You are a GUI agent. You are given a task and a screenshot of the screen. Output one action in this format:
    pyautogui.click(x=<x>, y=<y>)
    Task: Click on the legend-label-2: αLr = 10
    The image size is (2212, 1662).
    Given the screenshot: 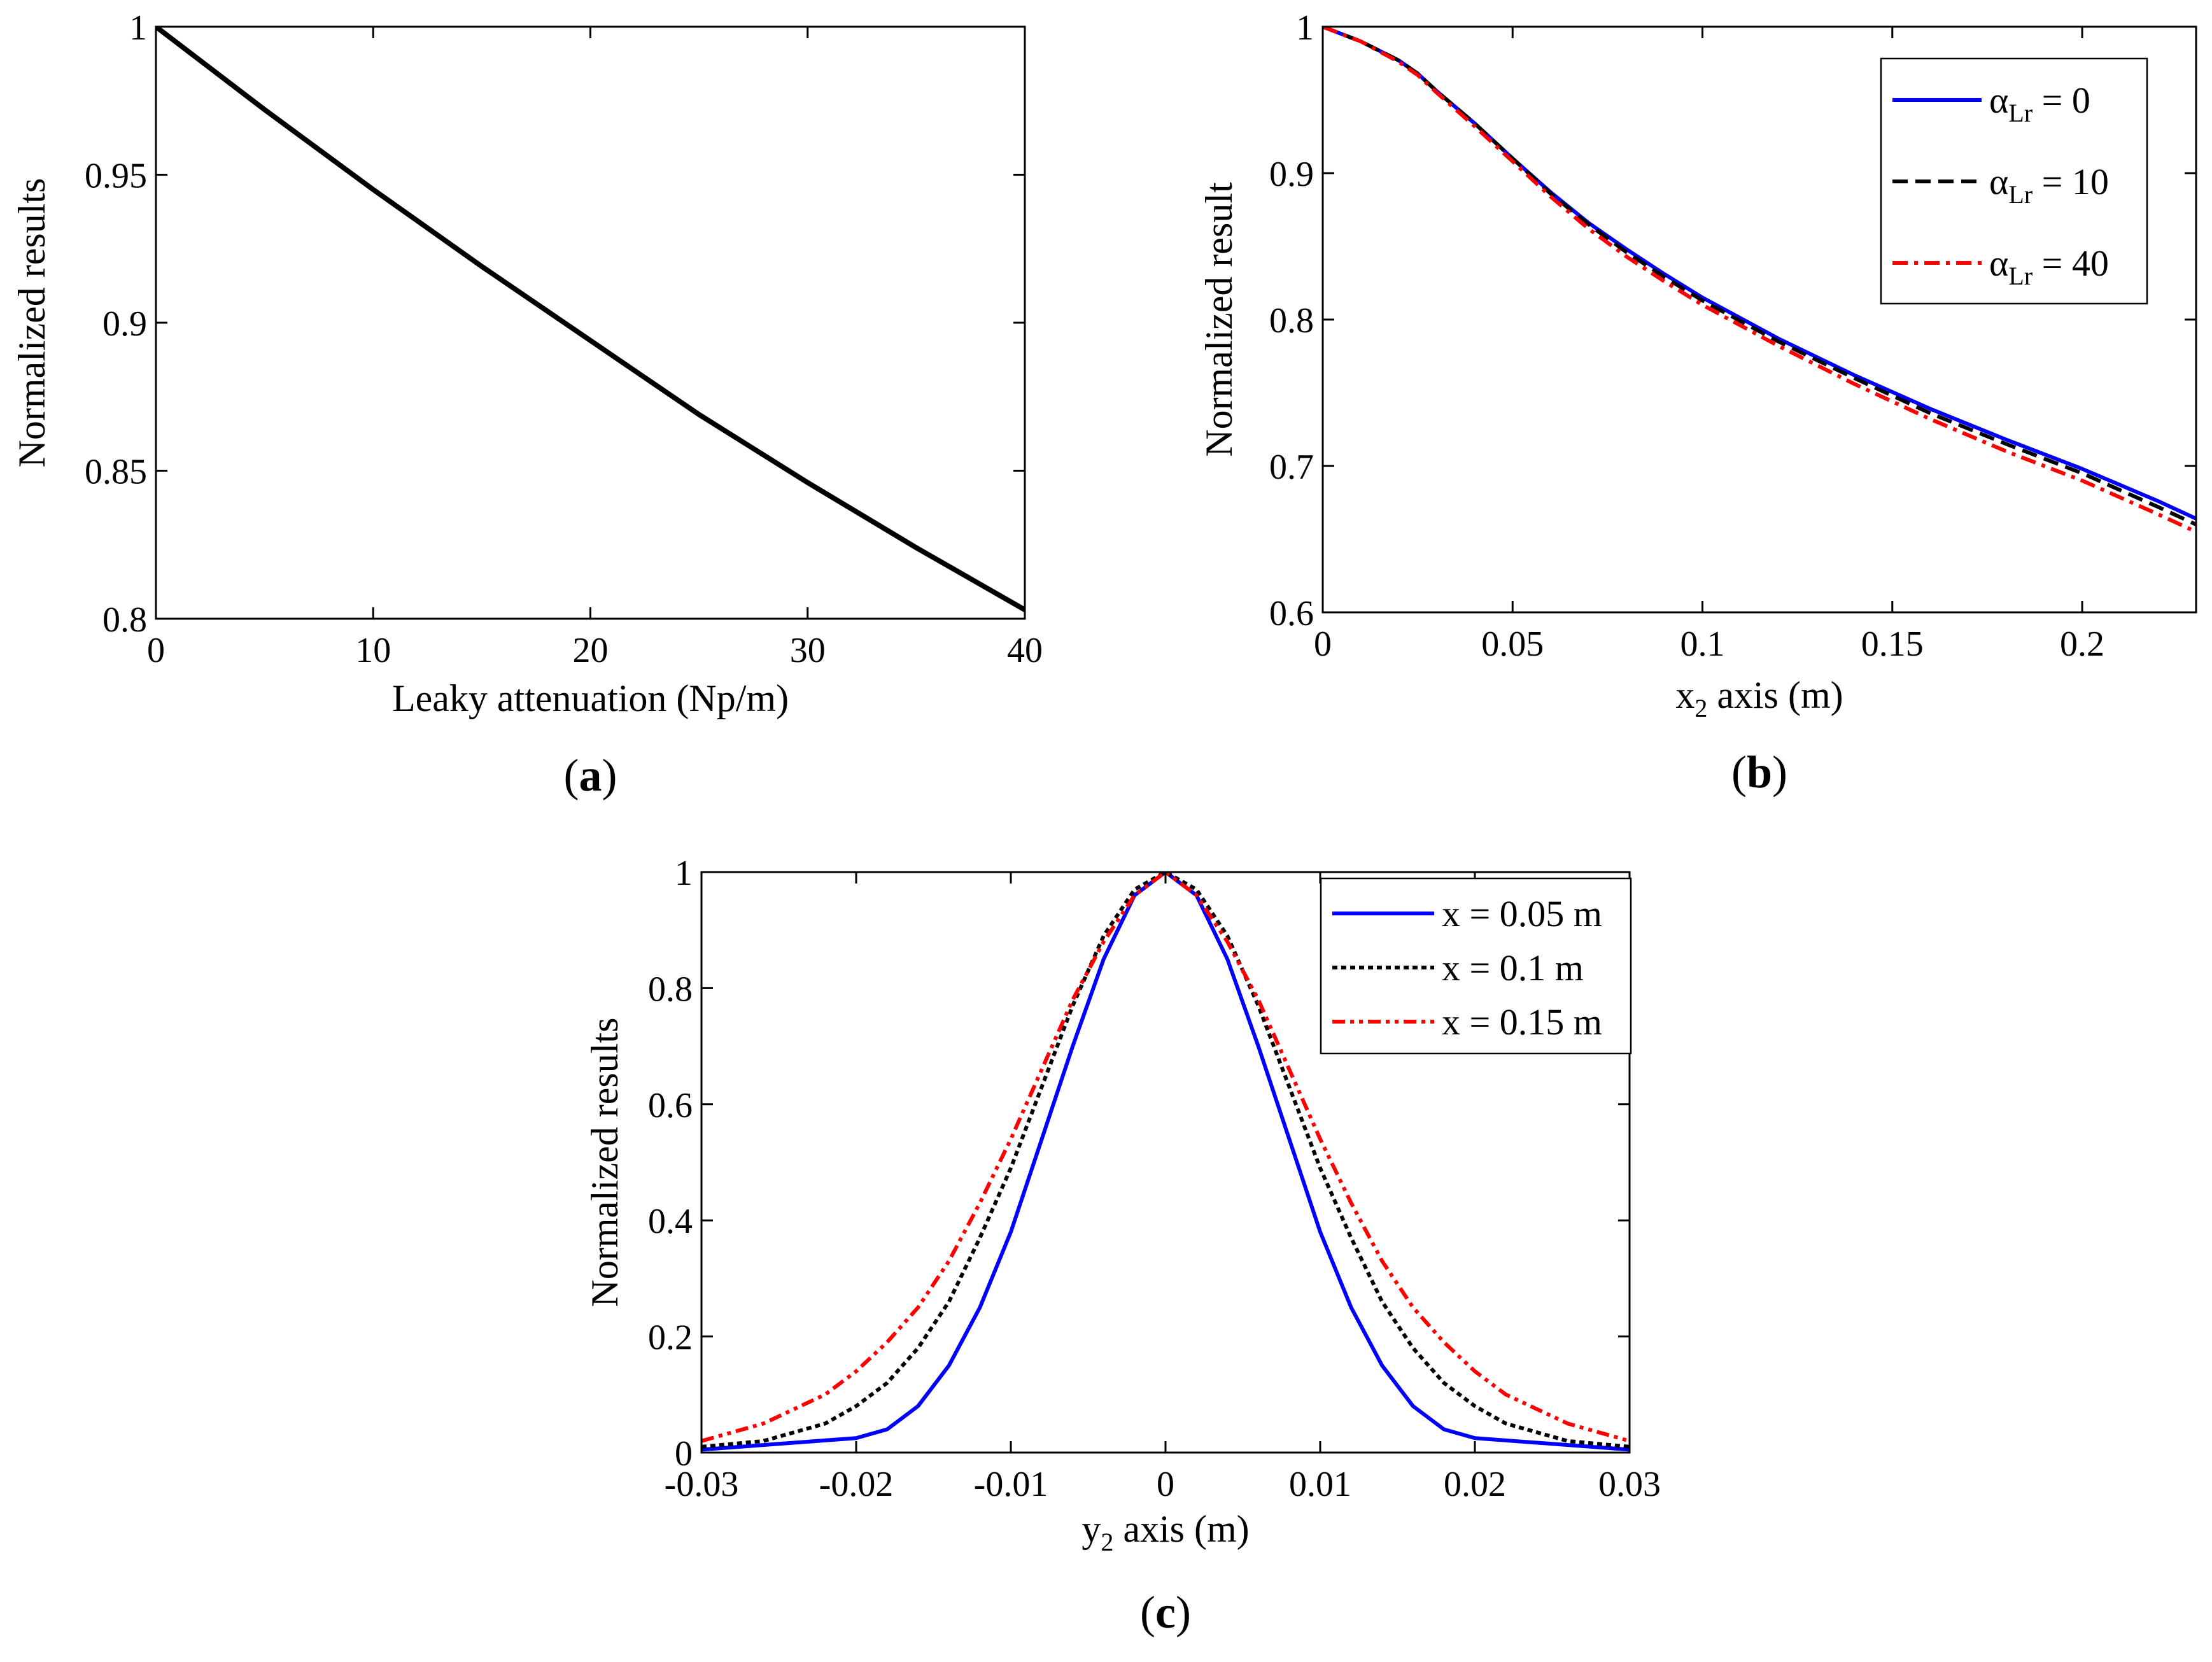 What is the action you would take?
    pyautogui.click(x=2049, y=185)
    